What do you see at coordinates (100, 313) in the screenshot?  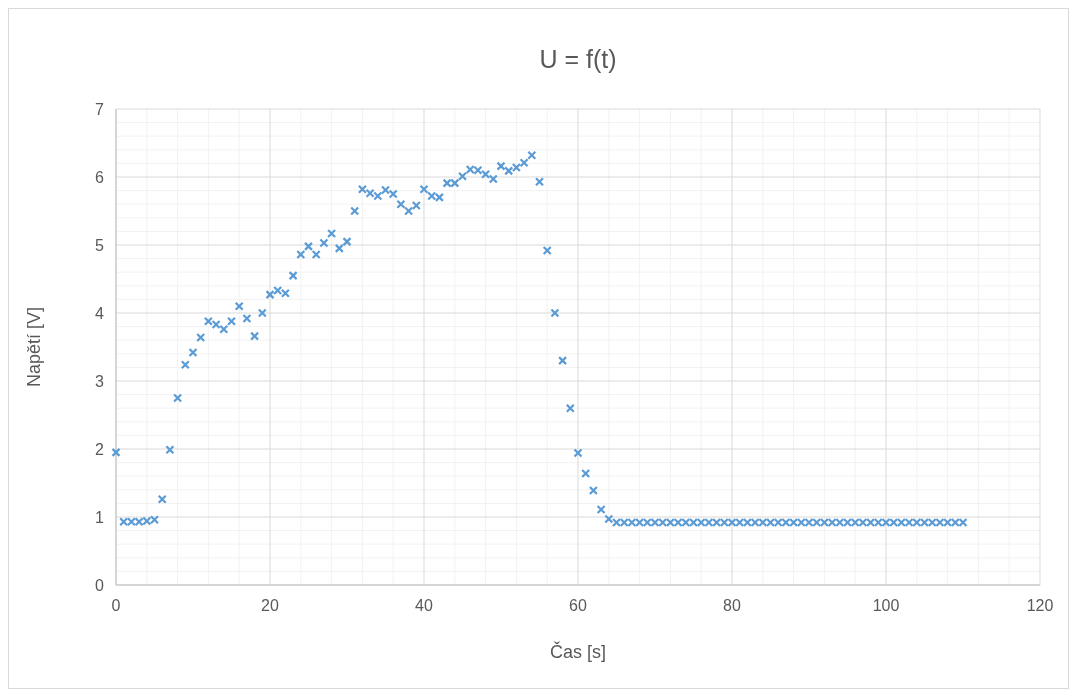 I see `y-tick-label: 4` at bounding box center [100, 313].